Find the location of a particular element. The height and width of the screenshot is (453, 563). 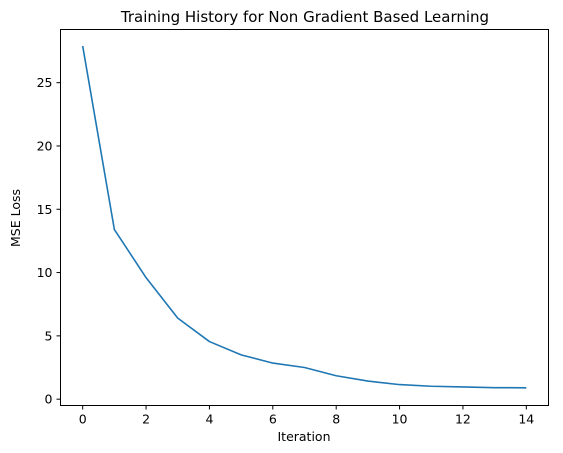

x-tick-label: 4 is located at coordinates (209, 419).